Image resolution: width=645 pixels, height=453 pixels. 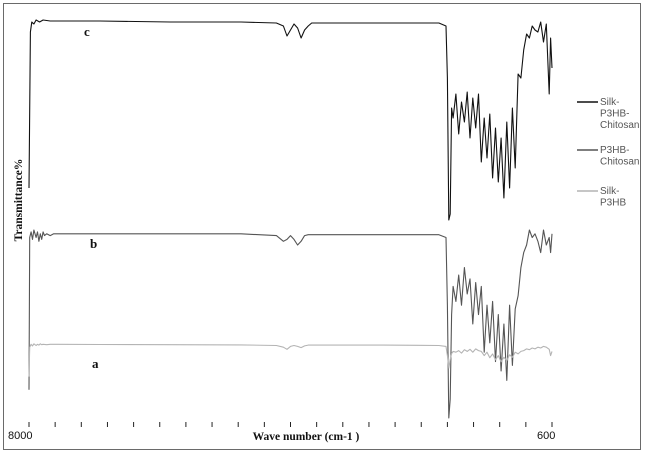 I want to click on y-axis-title: Transmittance%, so click(x=19, y=200).